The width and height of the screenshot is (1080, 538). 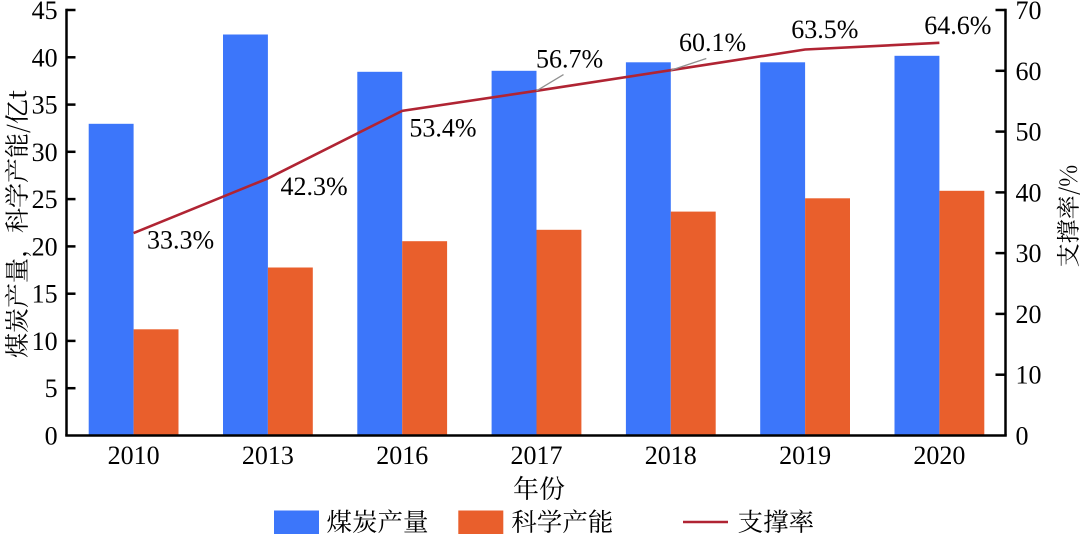 I want to click on svg-text: 2019, so click(x=805, y=455).